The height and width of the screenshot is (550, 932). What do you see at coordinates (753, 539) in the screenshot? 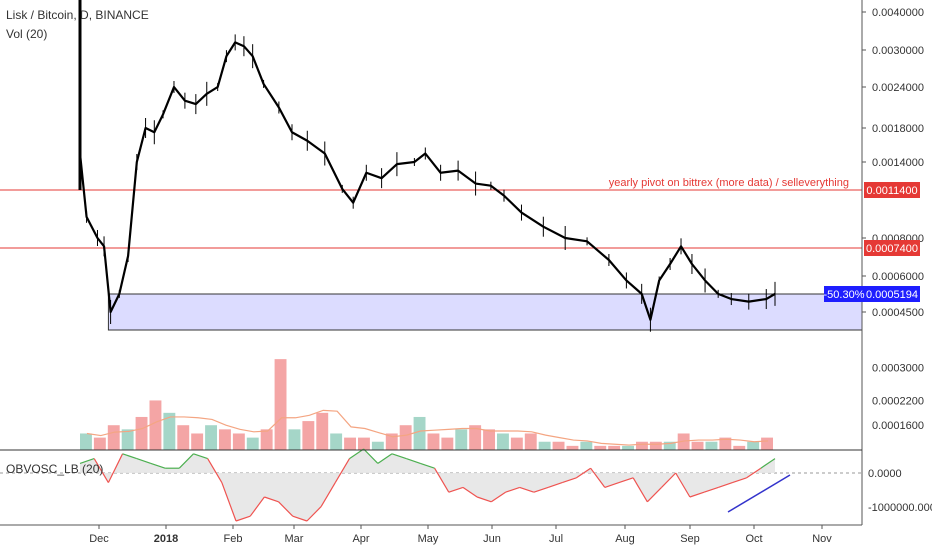
I see `time-tick-label: Oct` at bounding box center [753, 539].